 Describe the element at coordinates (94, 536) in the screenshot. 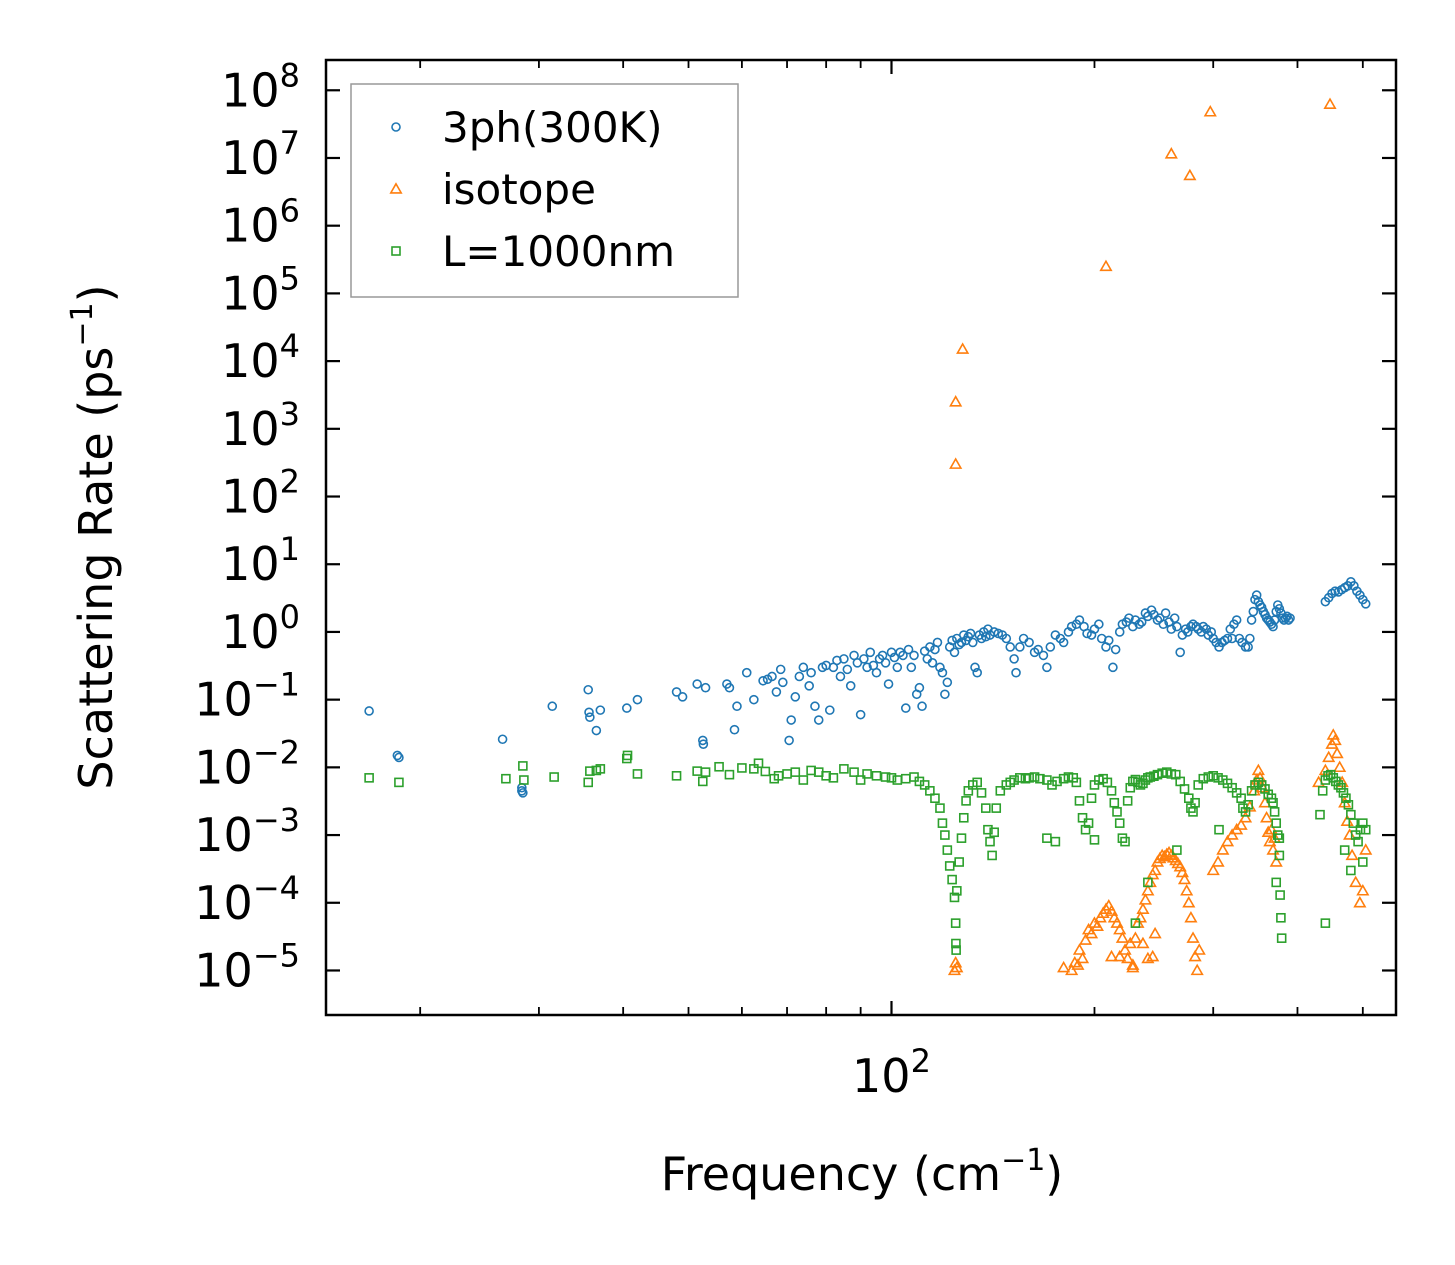

I see `y-axis-label: Scattering Rate (ps−1)` at that location.